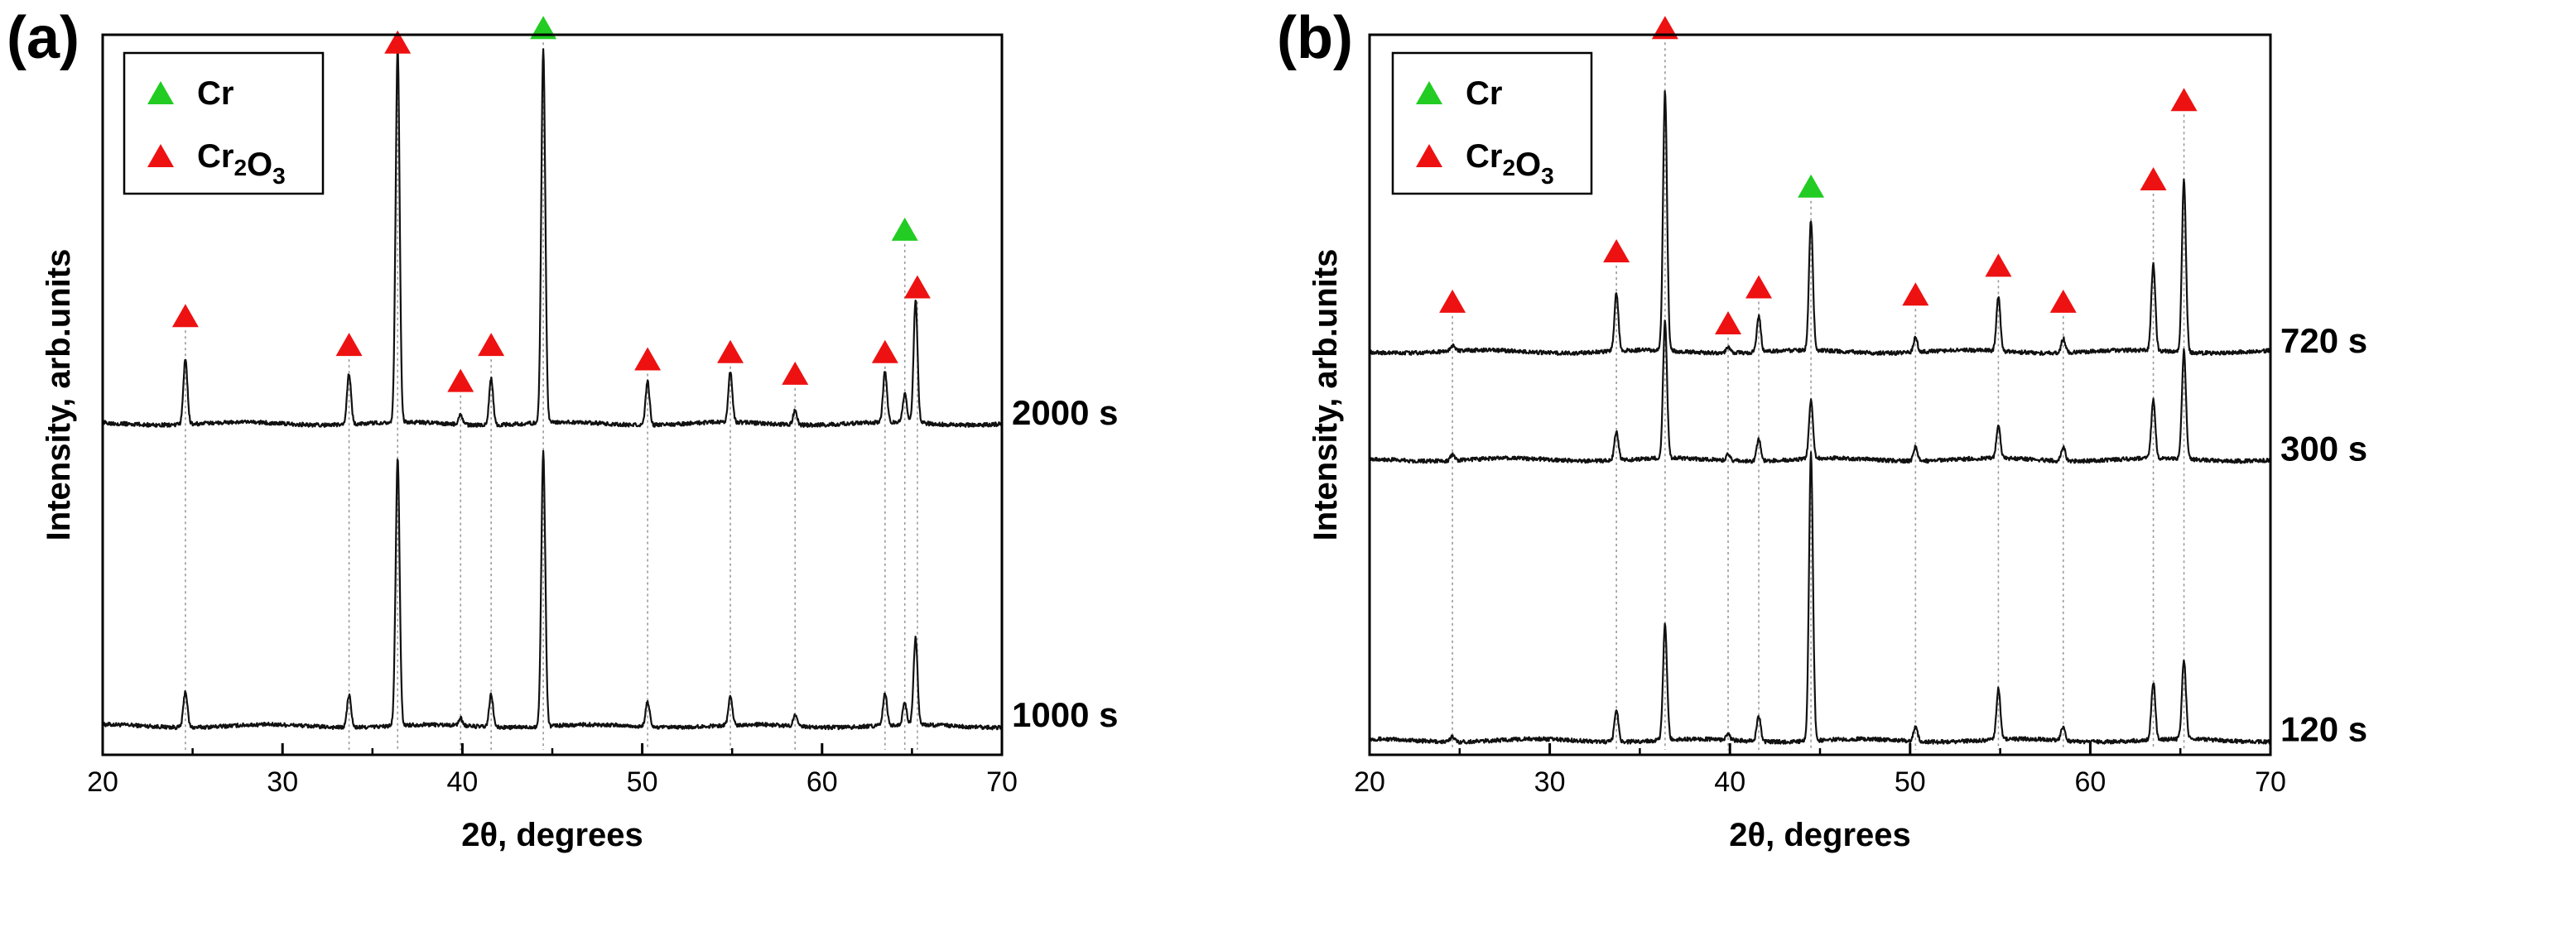 The width and height of the screenshot is (2576, 946). I want to click on series-label: 720 s, so click(2323, 341).